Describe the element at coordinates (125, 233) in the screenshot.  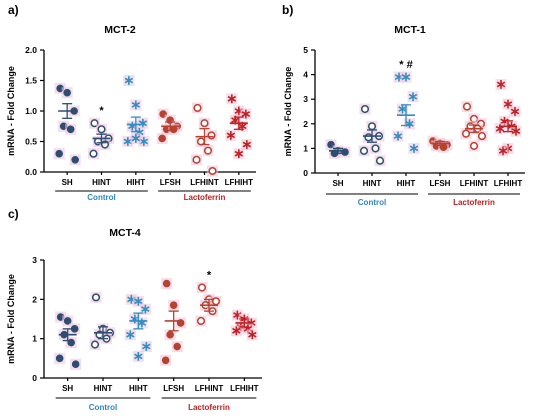
I see `chart-title: MCT-4` at that location.